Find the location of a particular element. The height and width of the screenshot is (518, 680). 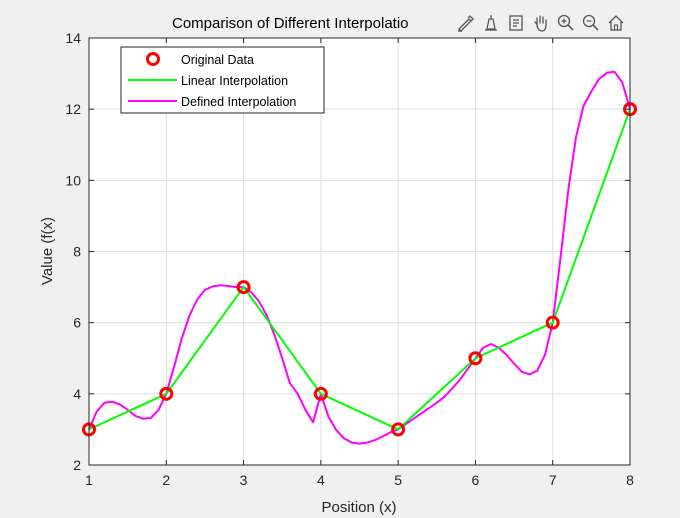

legend-label-original: Original Data is located at coordinates (217, 60).